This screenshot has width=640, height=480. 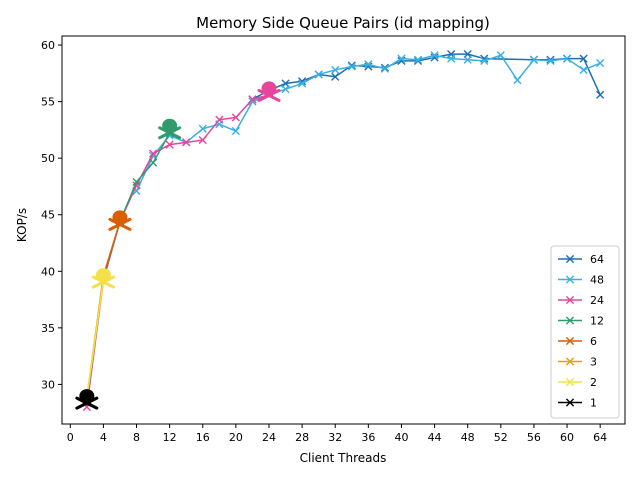 What do you see at coordinates (468, 437) in the screenshot?
I see `x-tick-label: 48` at bounding box center [468, 437].